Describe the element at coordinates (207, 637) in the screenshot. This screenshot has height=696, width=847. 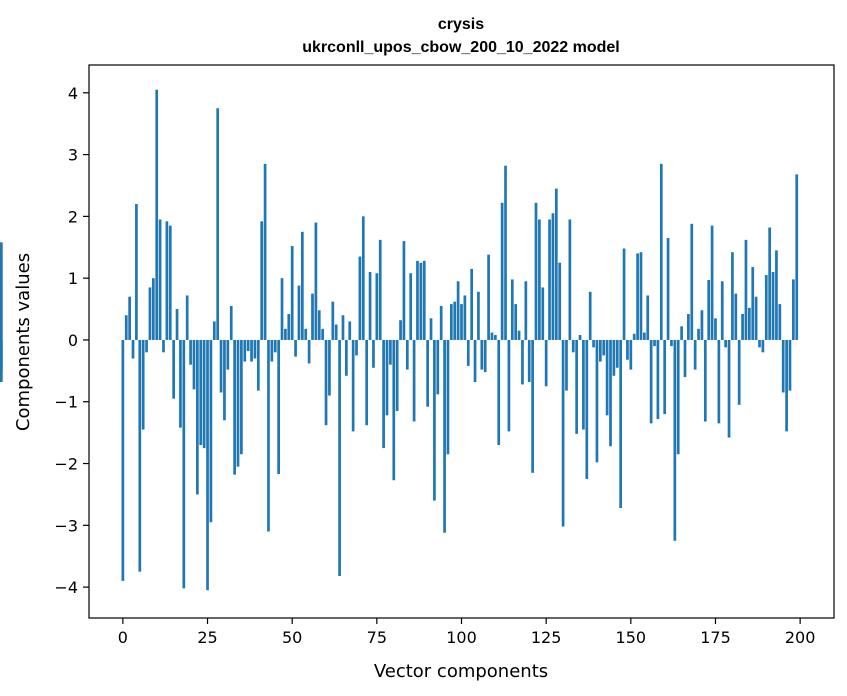
I see `x-tick-label: 25` at that location.